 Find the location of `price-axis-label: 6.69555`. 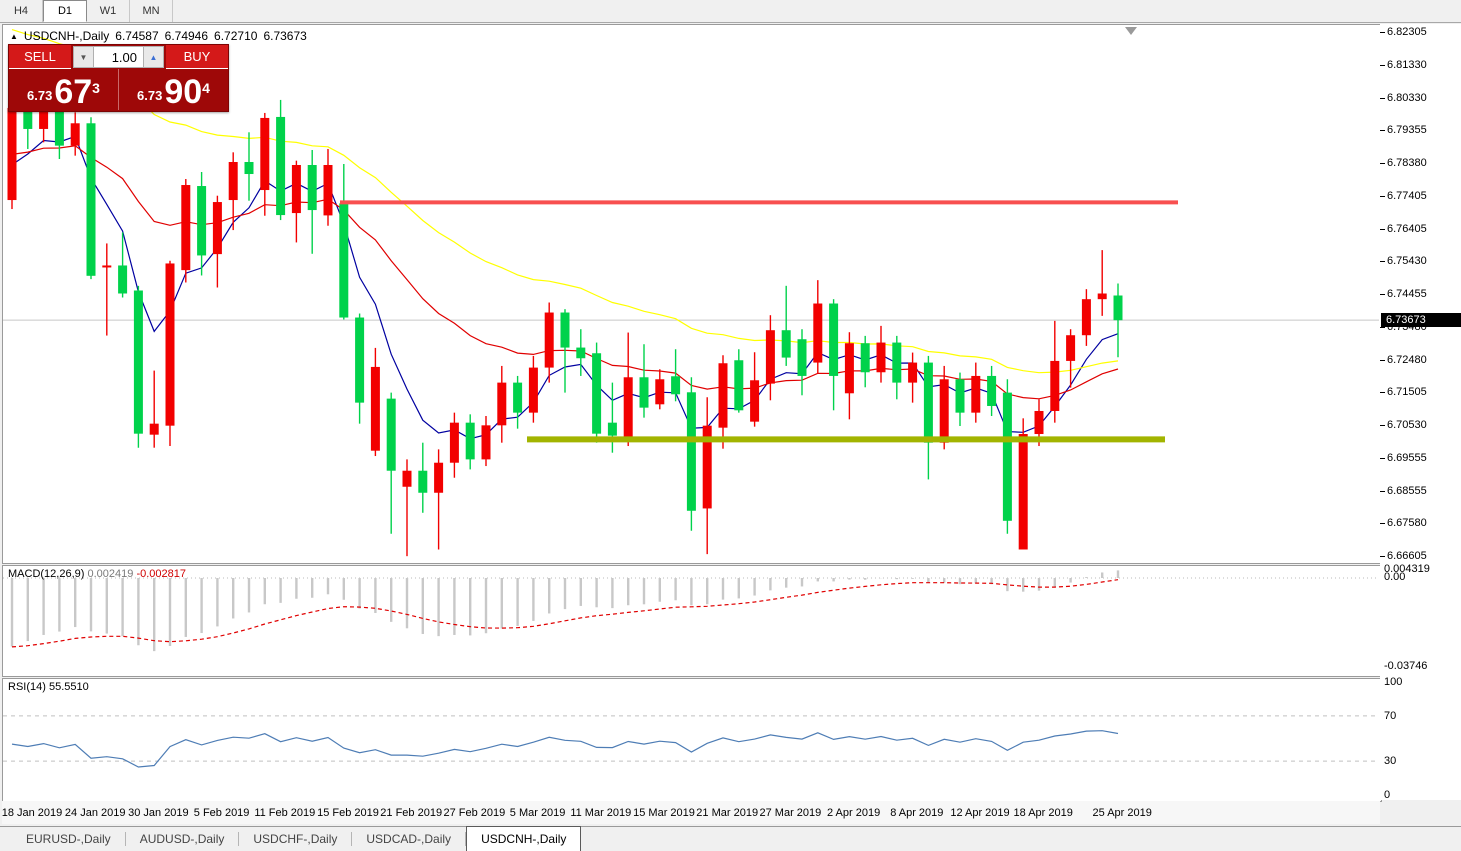

price-axis-label: 6.69555 is located at coordinates (1407, 457).